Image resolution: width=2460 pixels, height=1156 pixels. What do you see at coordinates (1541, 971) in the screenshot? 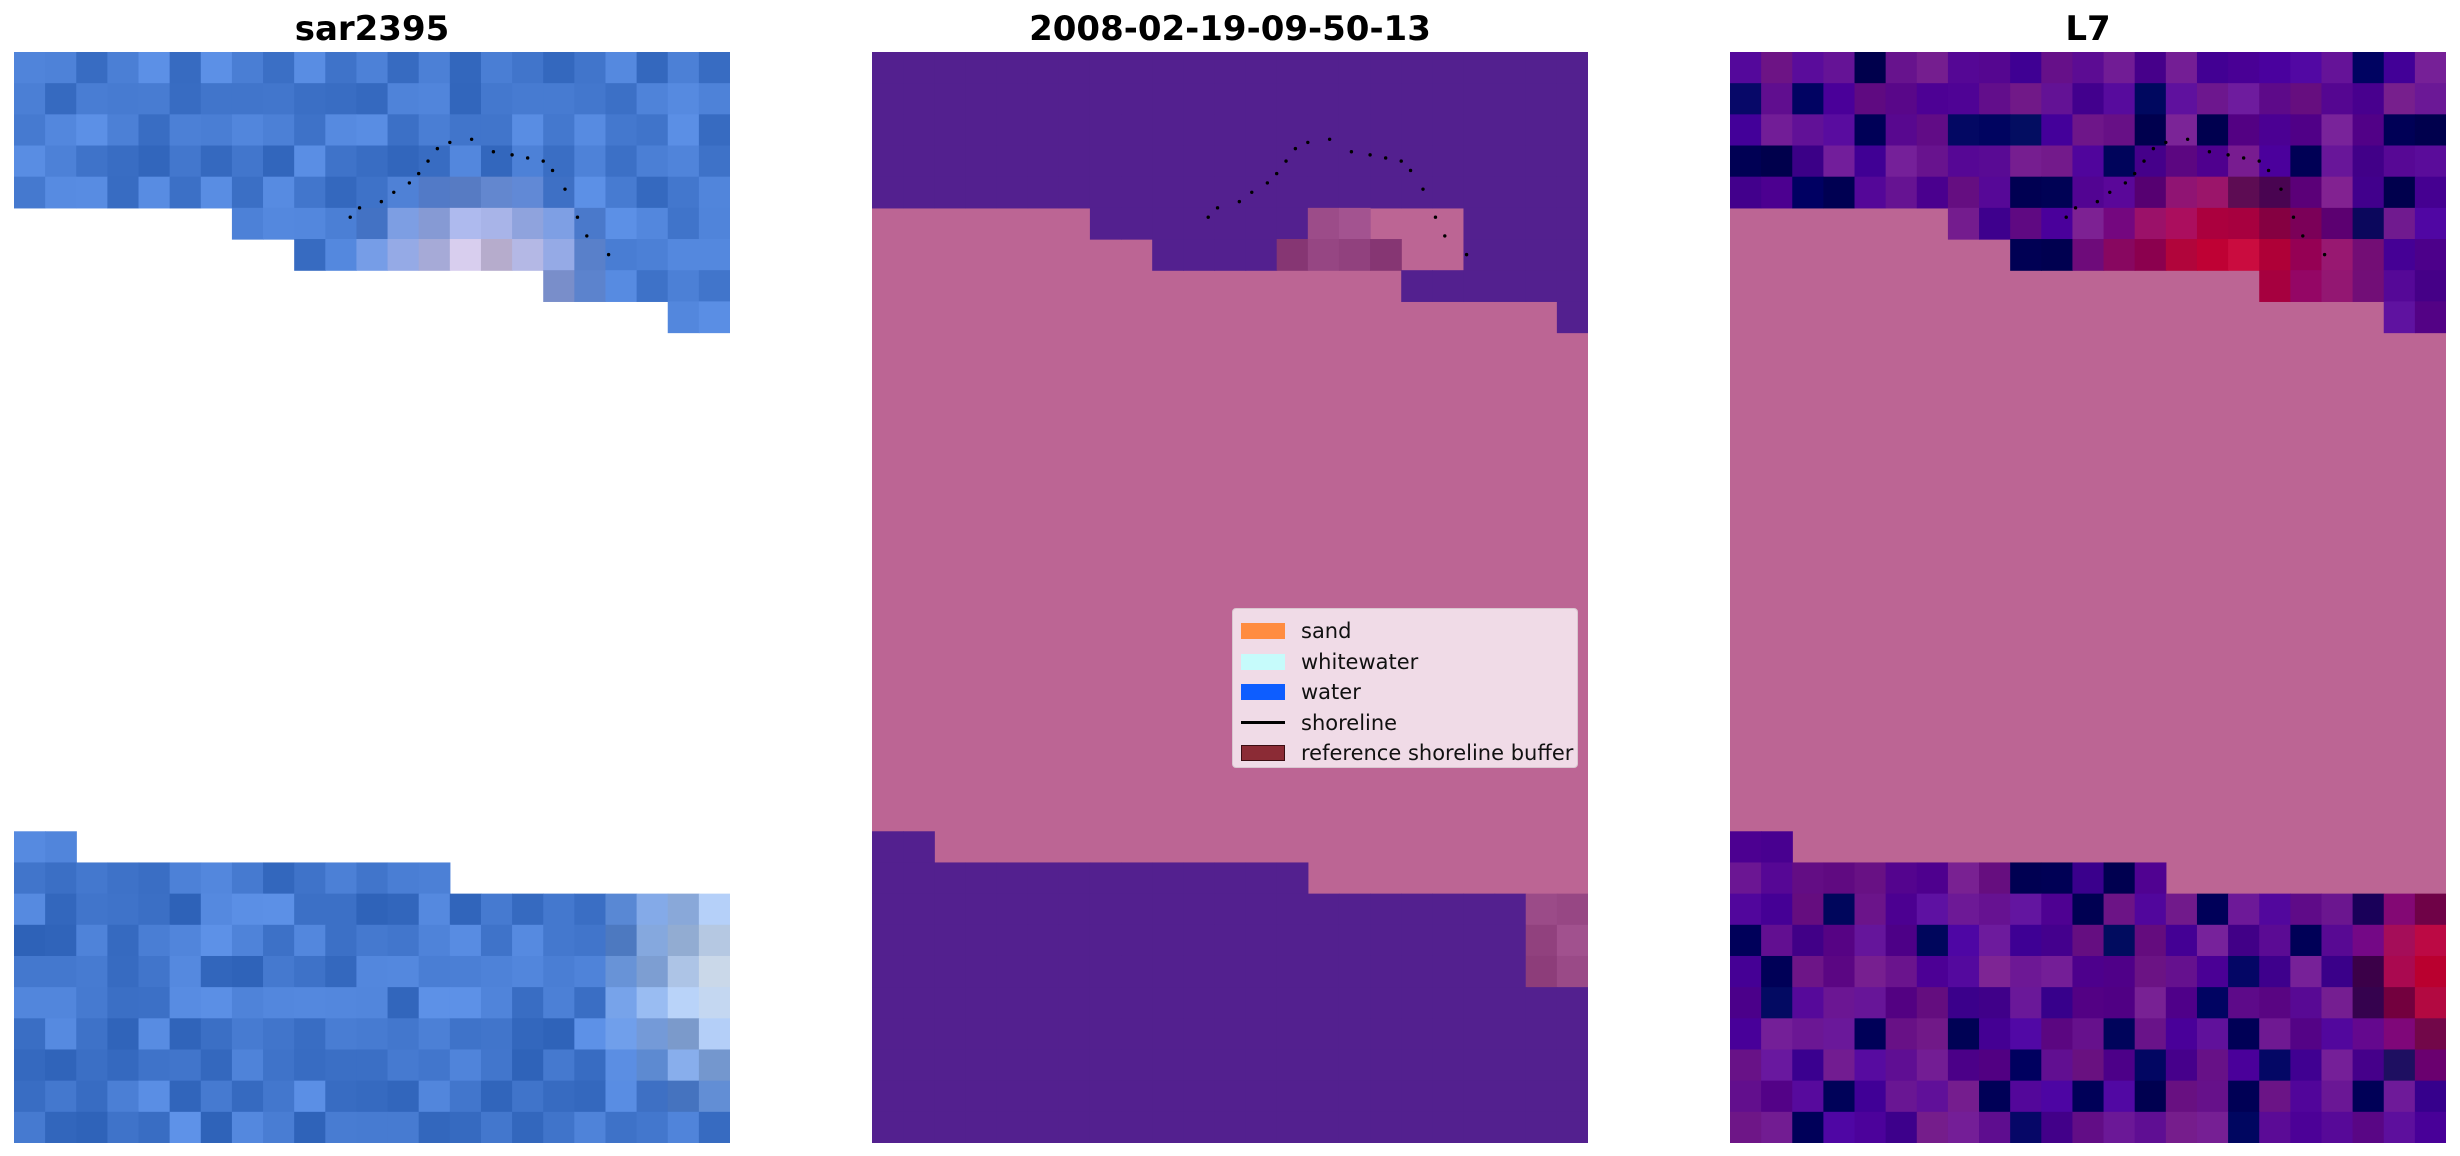
I see `shallow-pixel` at bounding box center [1541, 971].